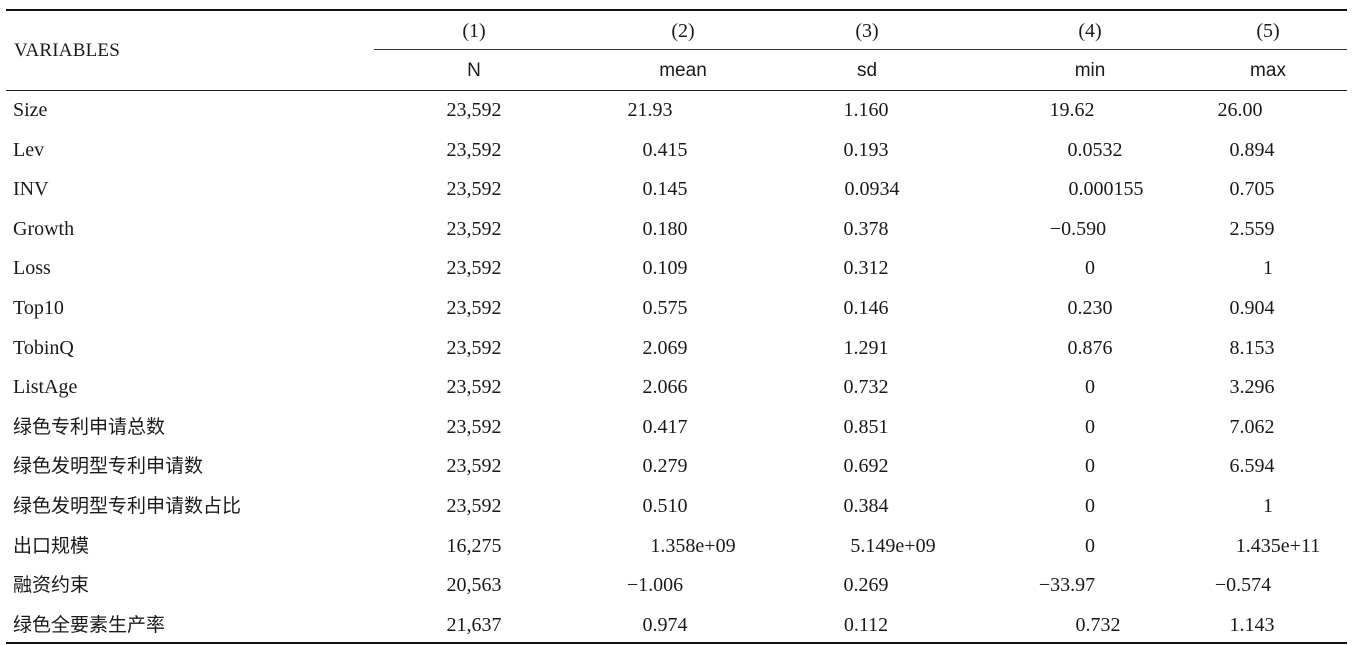  What do you see at coordinates (1072, 110) in the screenshot?
I see `cell-min: 19.62` at bounding box center [1072, 110].